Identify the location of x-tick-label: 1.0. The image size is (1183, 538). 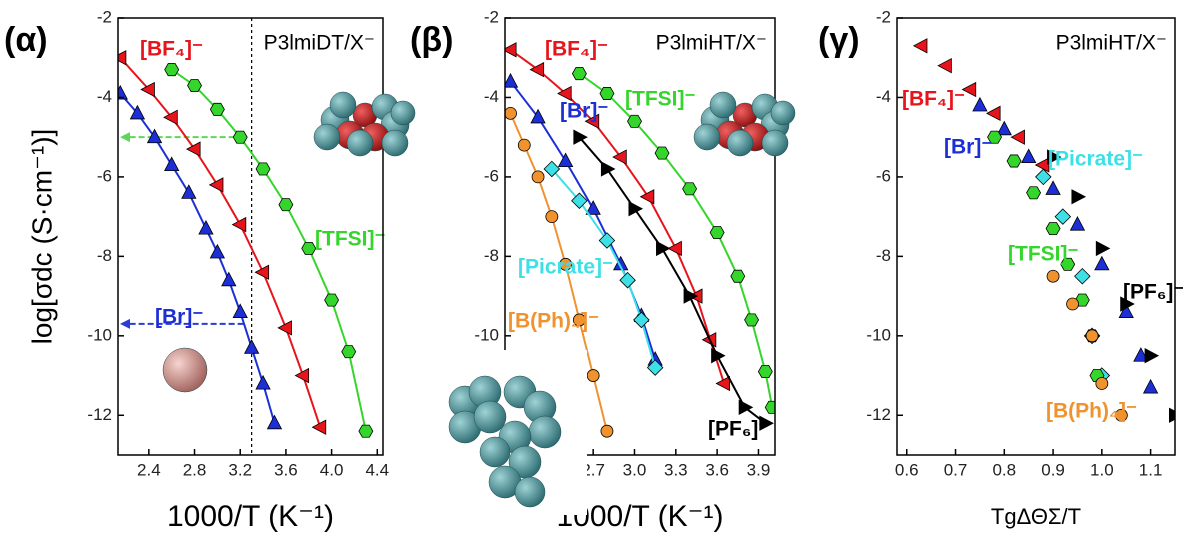
(1102, 469).